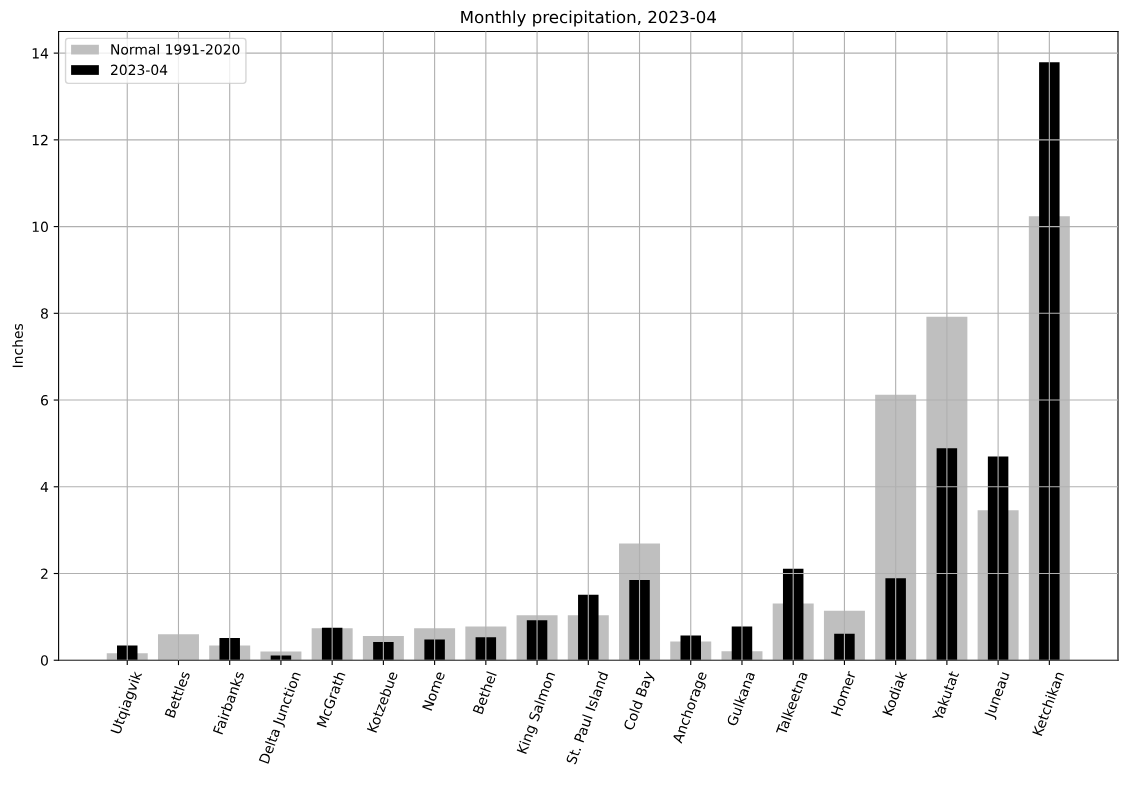 The width and height of the screenshot is (1127, 786). Describe the element at coordinates (639, 701) in the screenshot. I see `x-tick-label: Cold Bay` at that location.